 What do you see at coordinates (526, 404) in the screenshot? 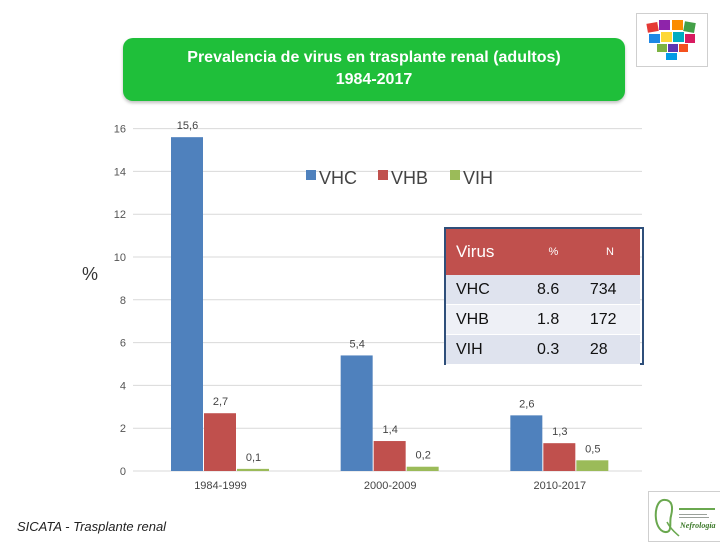
I see `data-label: 2,6` at bounding box center [526, 404].